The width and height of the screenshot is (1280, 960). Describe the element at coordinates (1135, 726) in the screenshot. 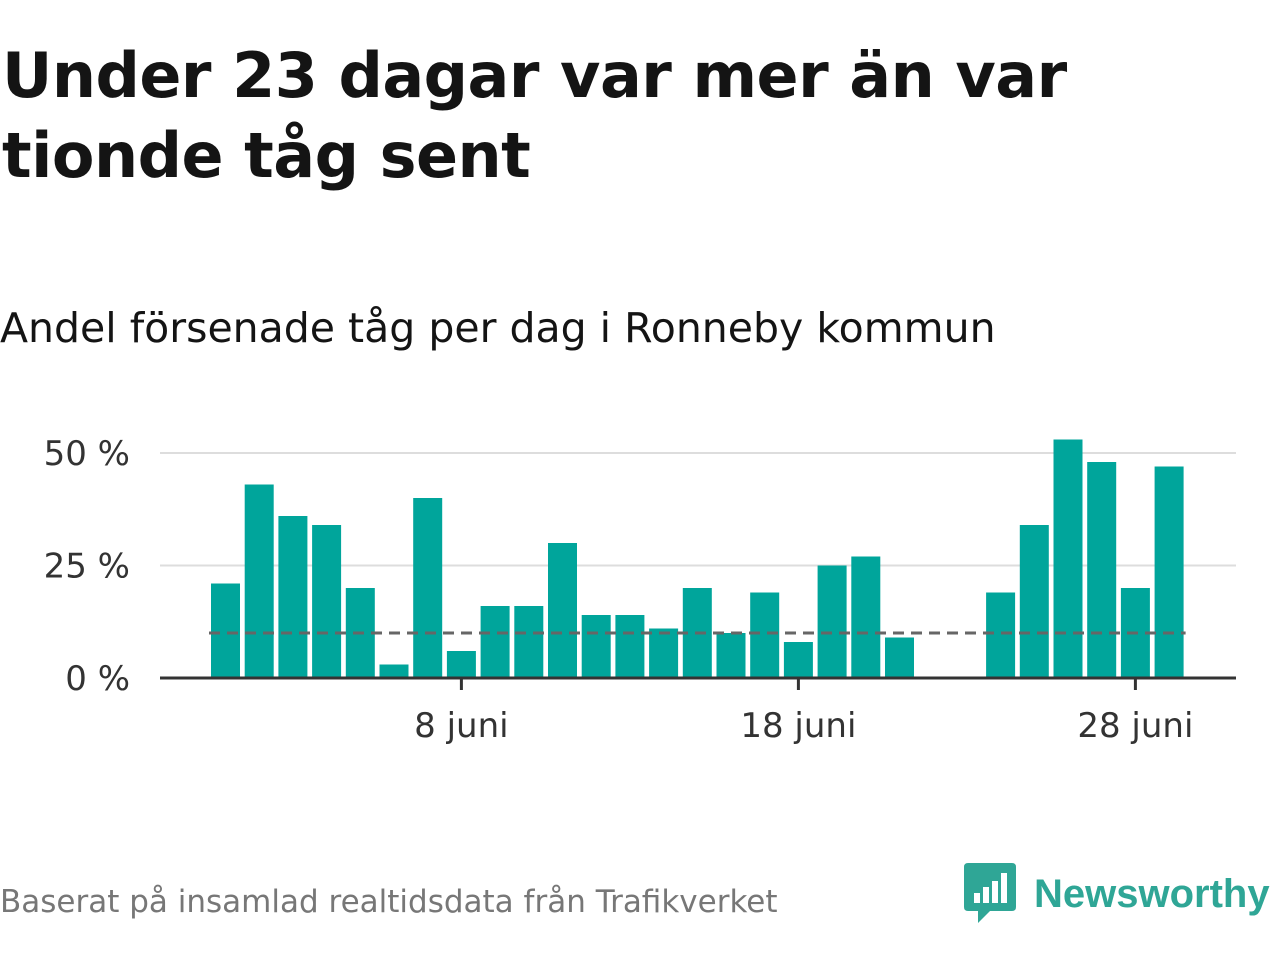

I see `x-tick-label: 28 juni` at that location.